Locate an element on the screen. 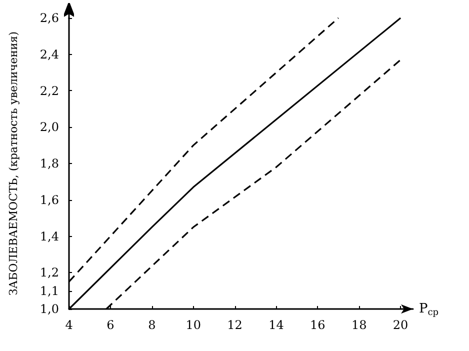 The height and width of the screenshot is (351, 469). y-tick-label: 2,4 is located at coordinates (50, 54).